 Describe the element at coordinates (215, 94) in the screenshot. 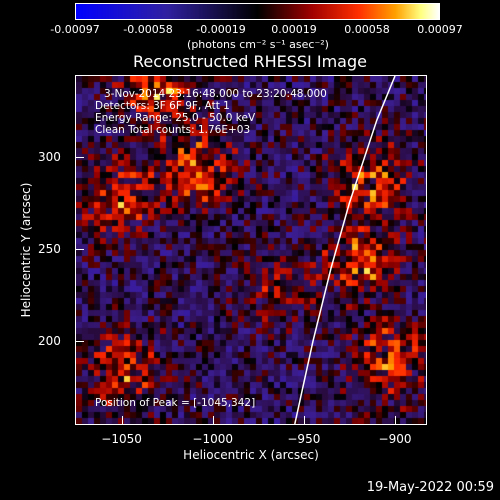

I see `annotation-time-range: 3-Nov-2014 23:16:48.000 to 23:20:48.000` at that location.